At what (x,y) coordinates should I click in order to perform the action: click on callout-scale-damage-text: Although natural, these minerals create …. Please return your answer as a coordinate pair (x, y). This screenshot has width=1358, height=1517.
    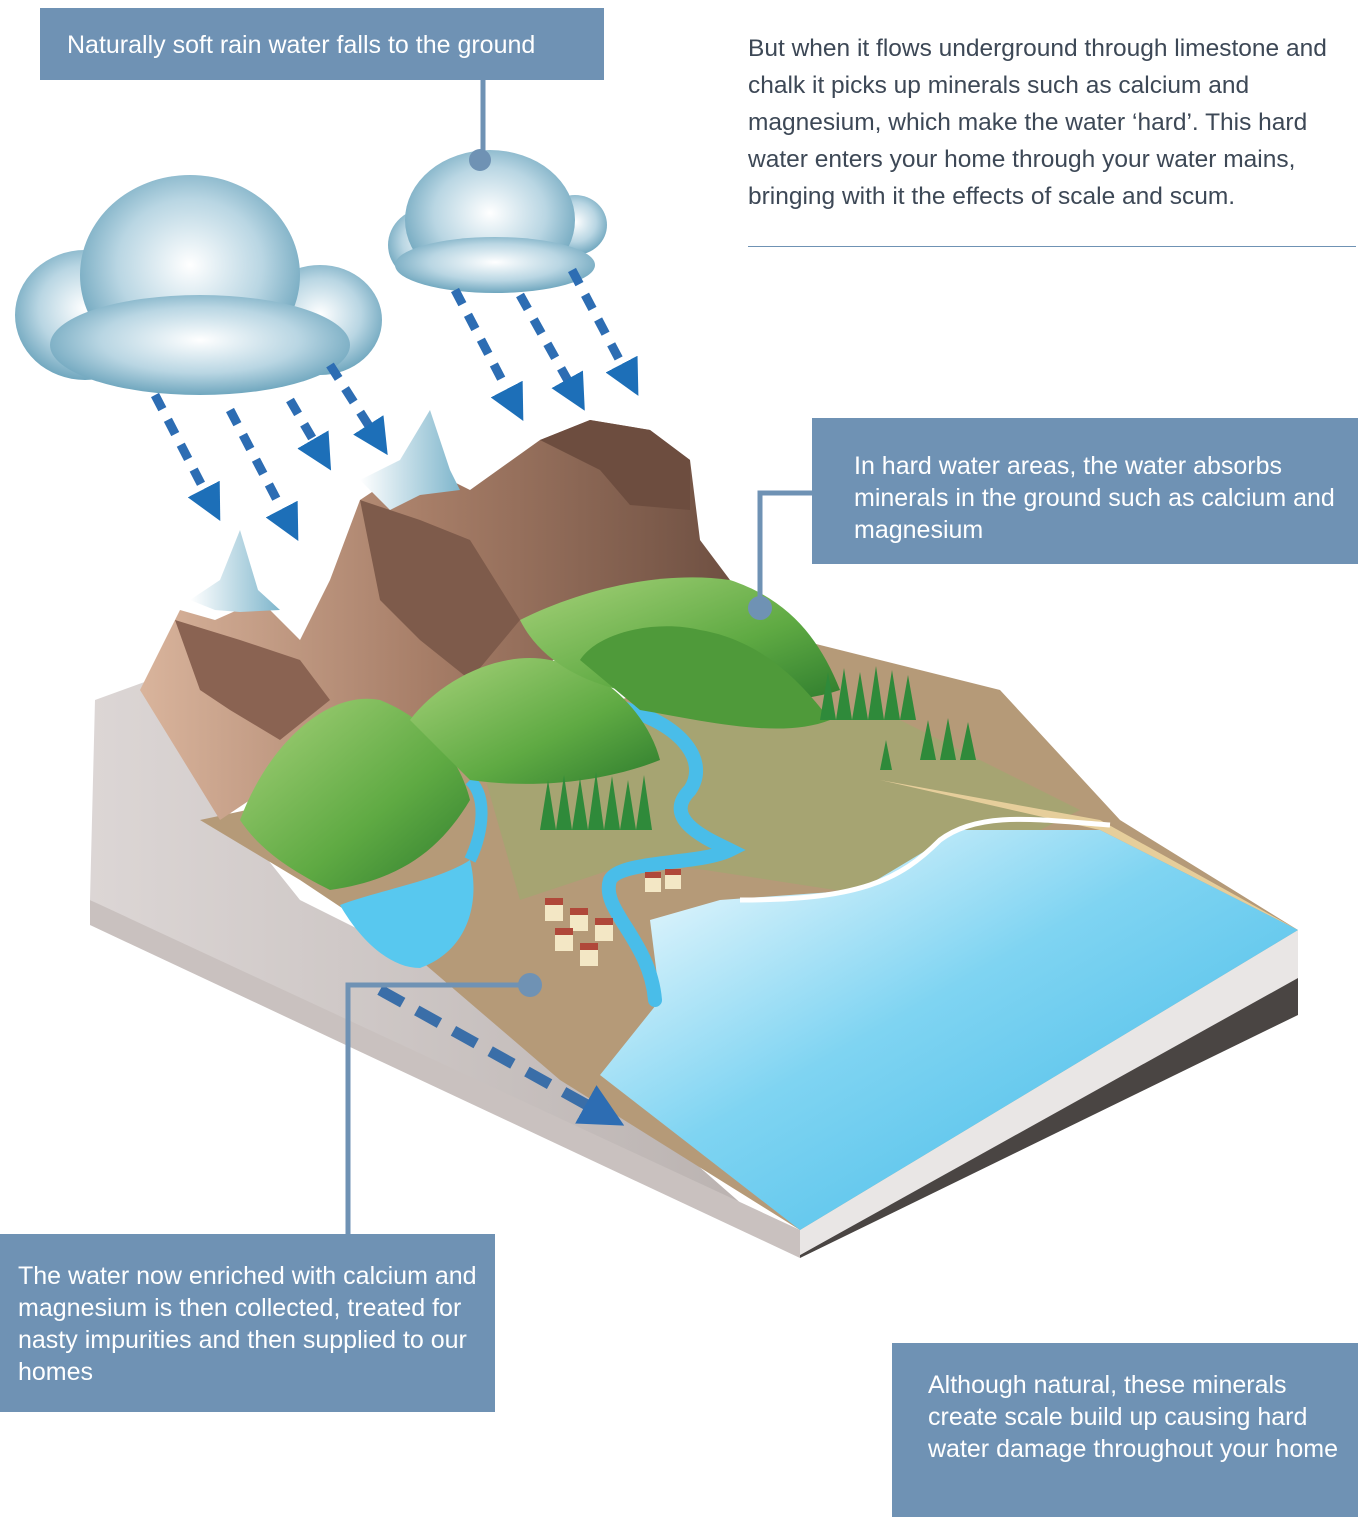
    Looking at the image, I should click on (1133, 1417).